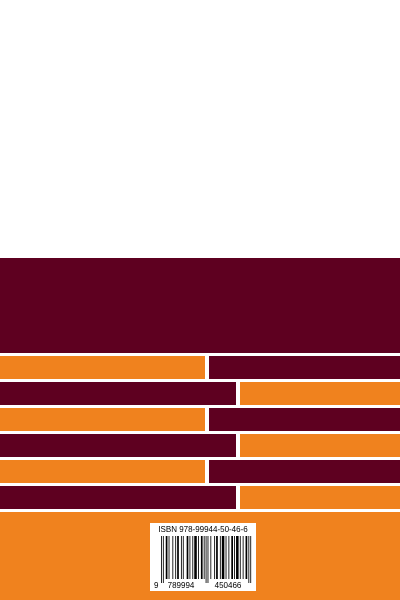 This screenshot has height=600, width=400. Describe the element at coordinates (181, 585) in the screenshot. I see `barcode-digits: 789994` at that location.